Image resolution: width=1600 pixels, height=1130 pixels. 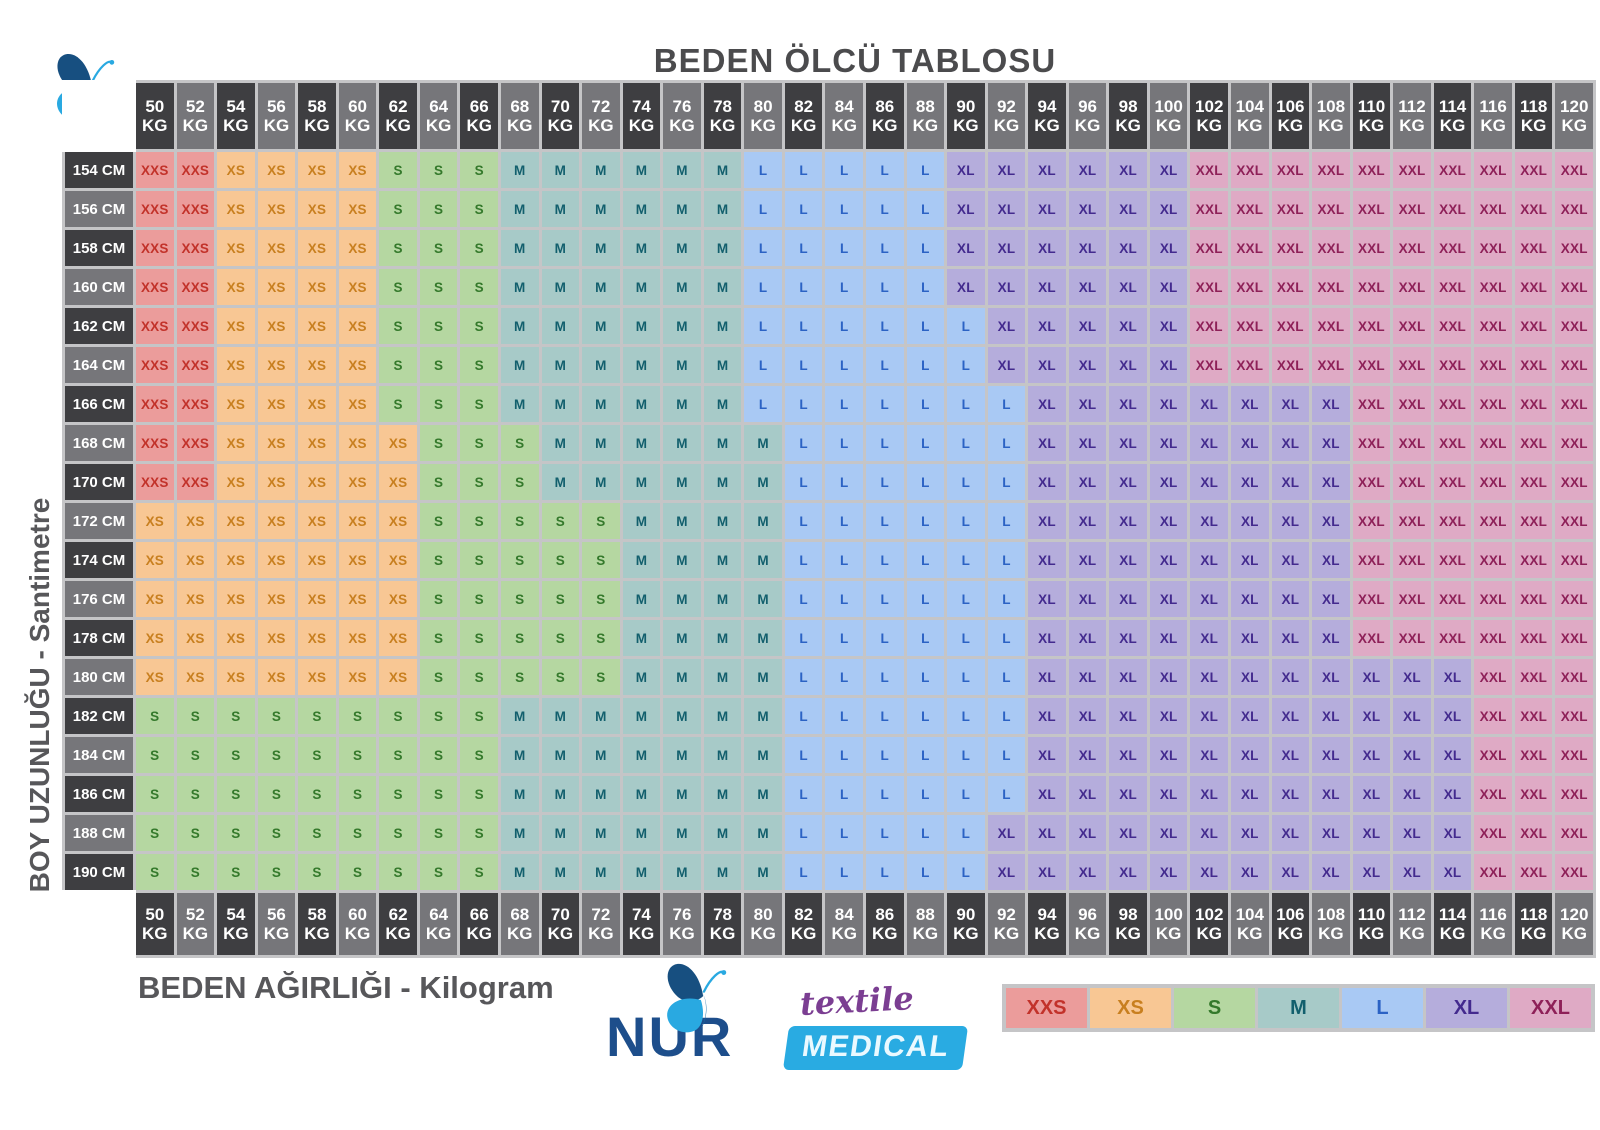 I want to click on weight-header-cell: 82 KG, so click(x=803, y=924).